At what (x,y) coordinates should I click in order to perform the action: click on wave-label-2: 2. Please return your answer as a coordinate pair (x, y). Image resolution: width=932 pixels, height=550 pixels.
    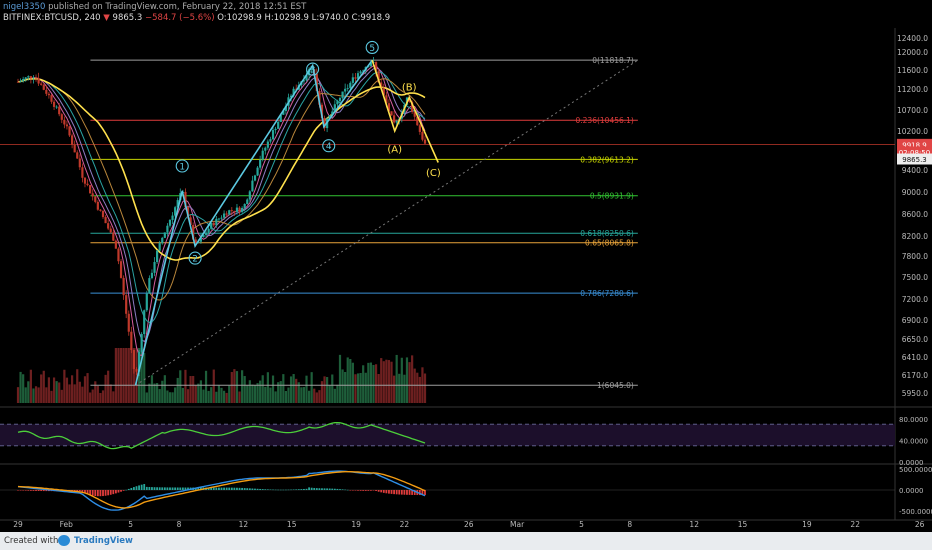
    Looking at the image, I should click on (195, 260).